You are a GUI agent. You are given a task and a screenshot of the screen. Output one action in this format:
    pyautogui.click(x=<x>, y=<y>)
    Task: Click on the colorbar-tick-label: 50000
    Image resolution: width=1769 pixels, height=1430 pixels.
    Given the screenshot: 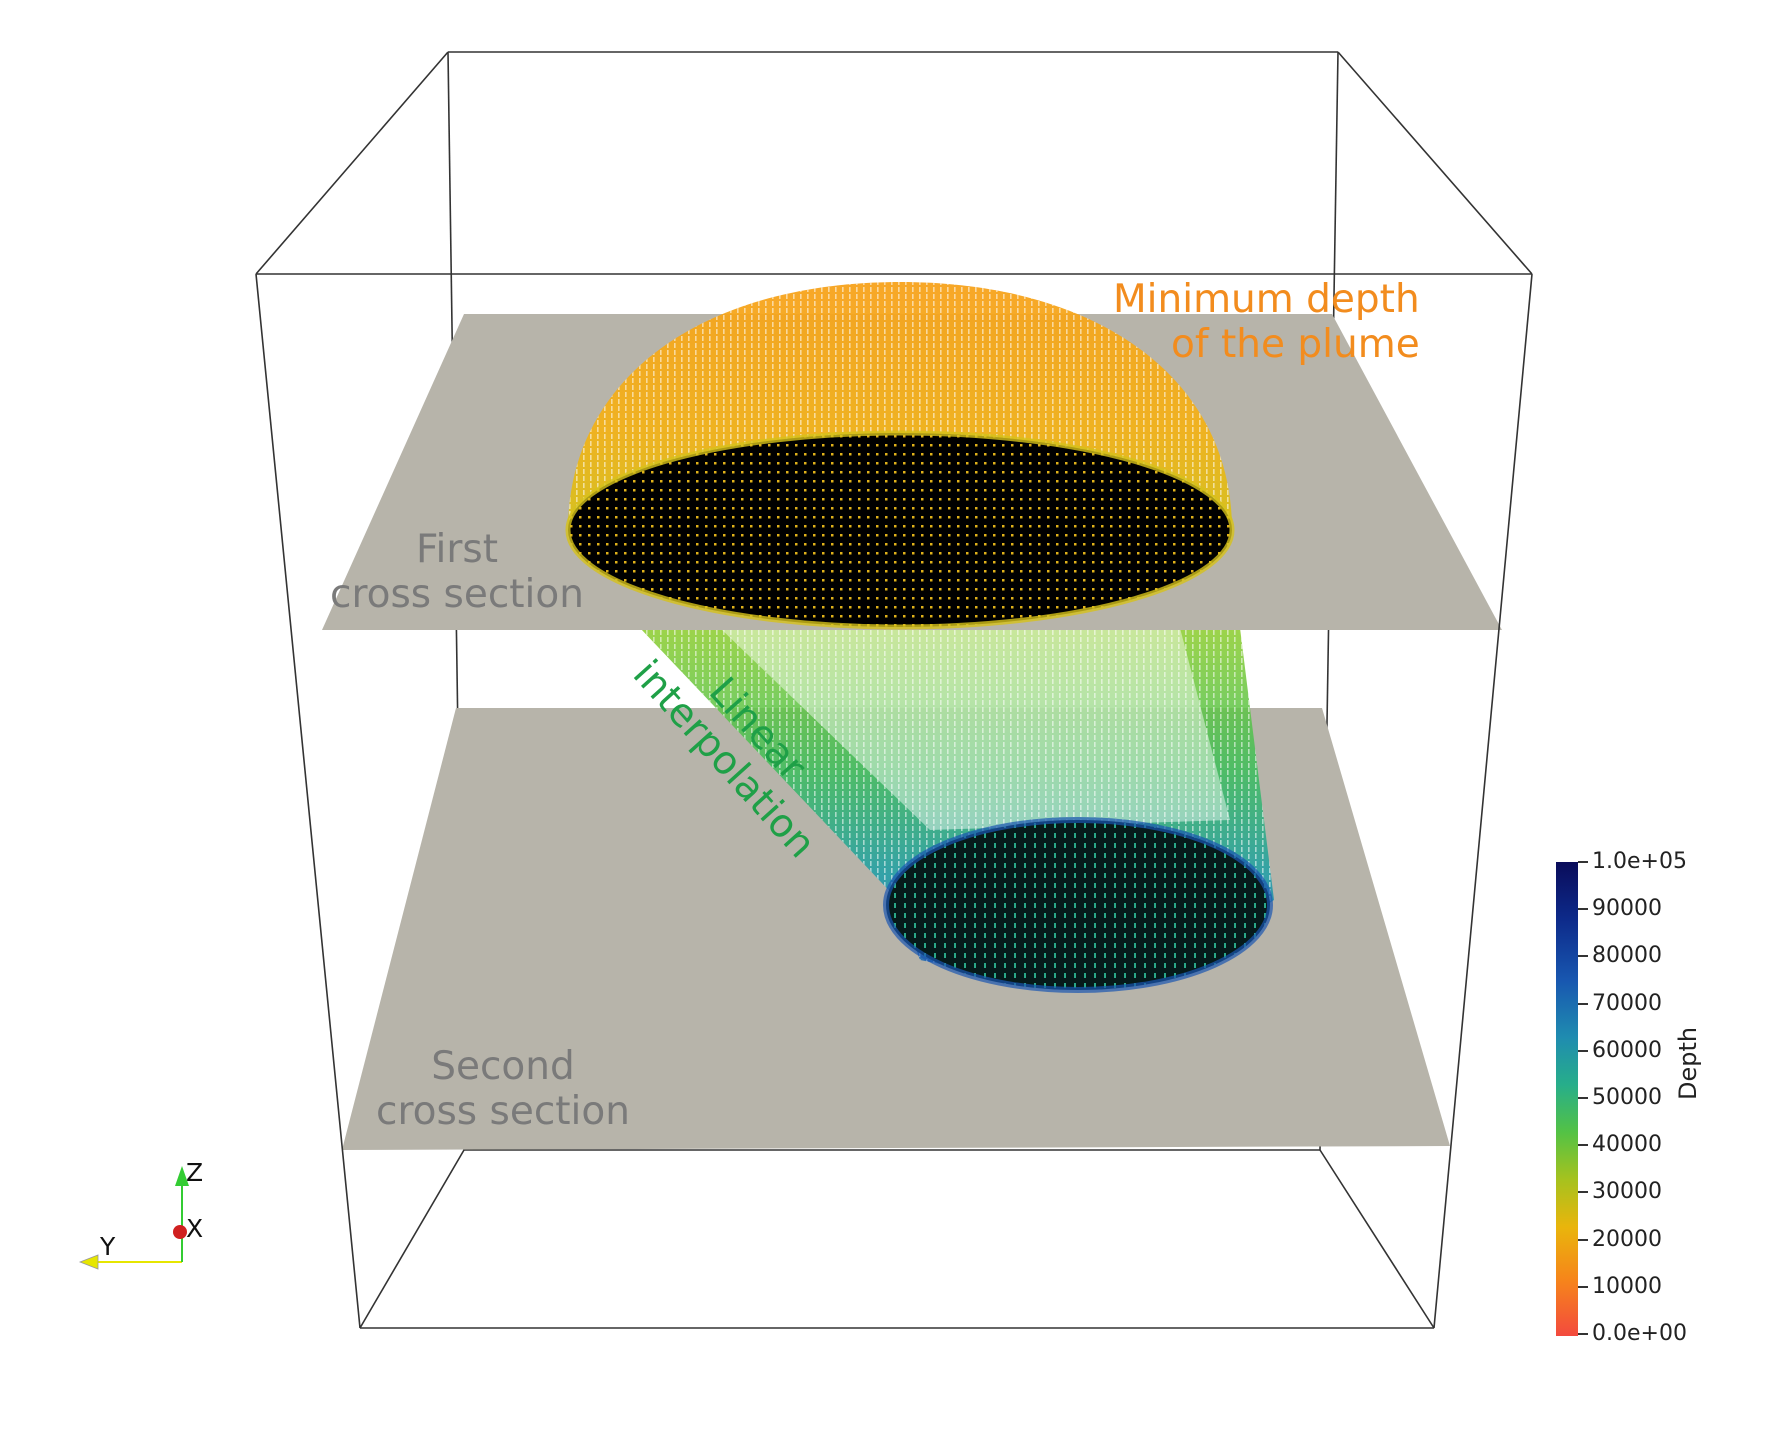 What is the action you would take?
    pyautogui.click(x=1627, y=1097)
    